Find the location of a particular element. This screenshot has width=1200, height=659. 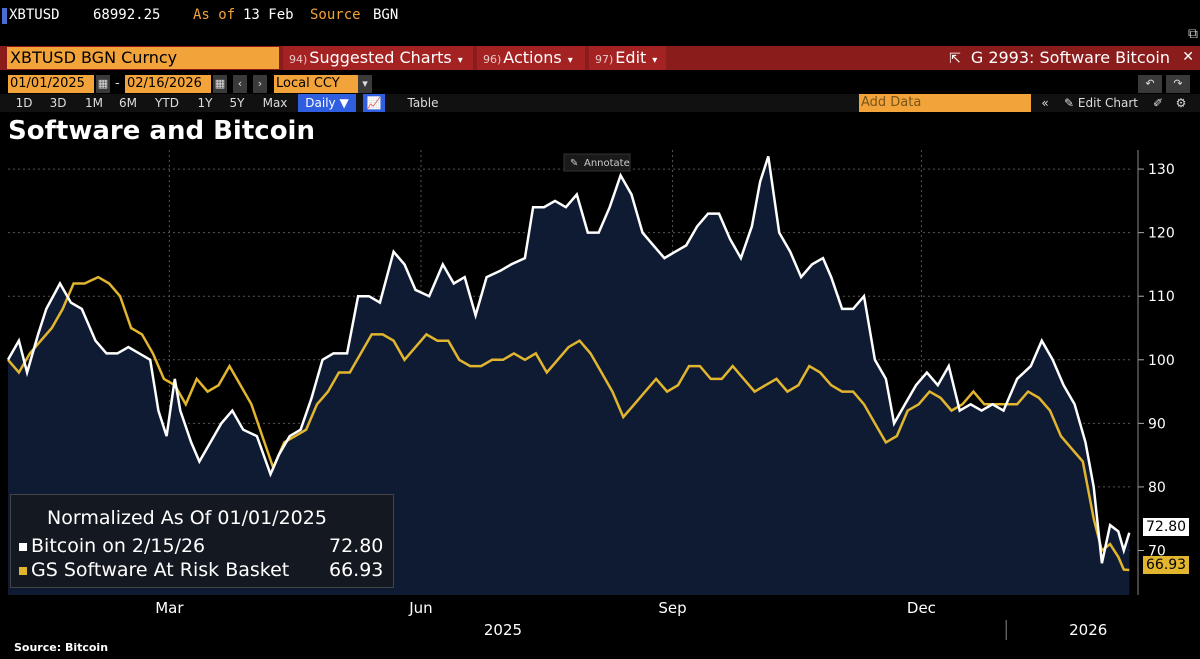

as-of-label: As of is located at coordinates (214, 15).